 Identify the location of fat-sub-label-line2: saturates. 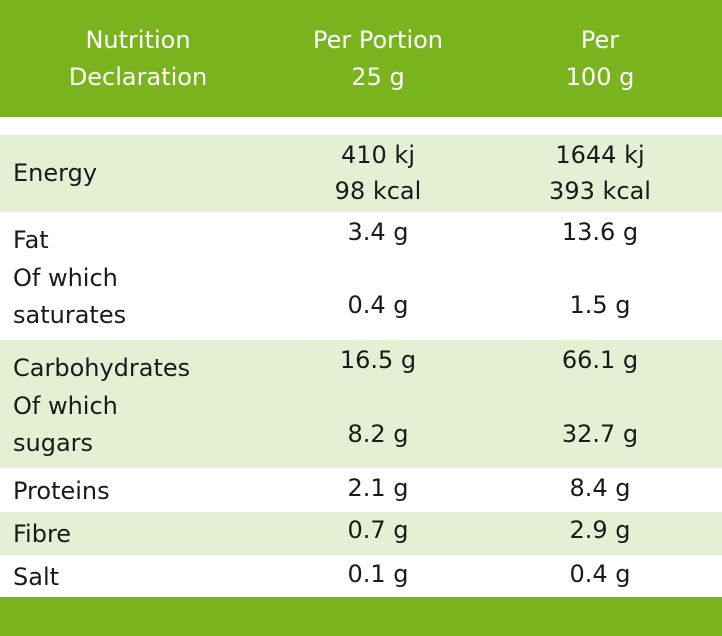
(70, 315).